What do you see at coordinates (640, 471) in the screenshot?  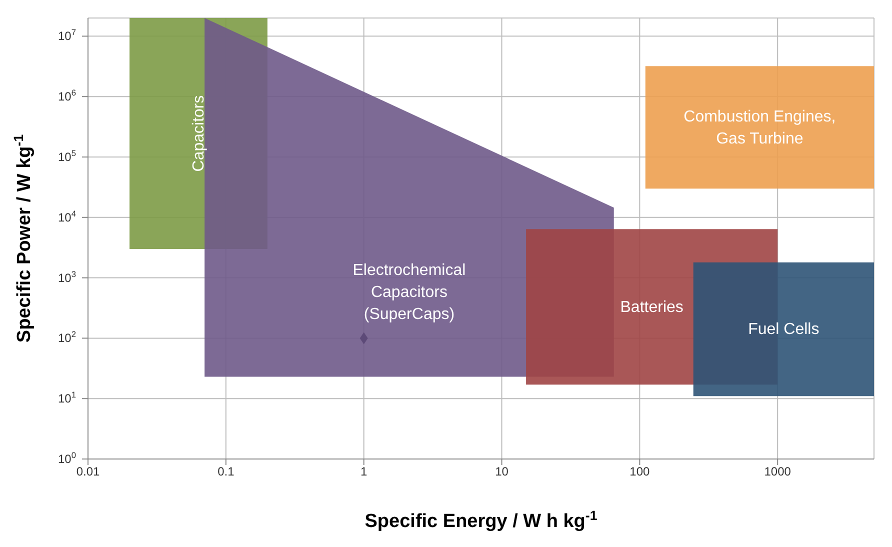 I see `x-tick-label: 100` at bounding box center [640, 471].